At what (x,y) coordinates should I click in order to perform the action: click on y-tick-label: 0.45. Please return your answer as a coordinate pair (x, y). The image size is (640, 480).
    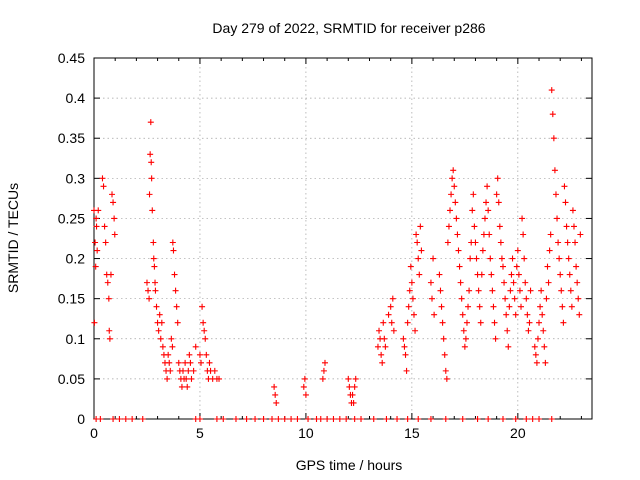
    Looking at the image, I should click on (71, 58).